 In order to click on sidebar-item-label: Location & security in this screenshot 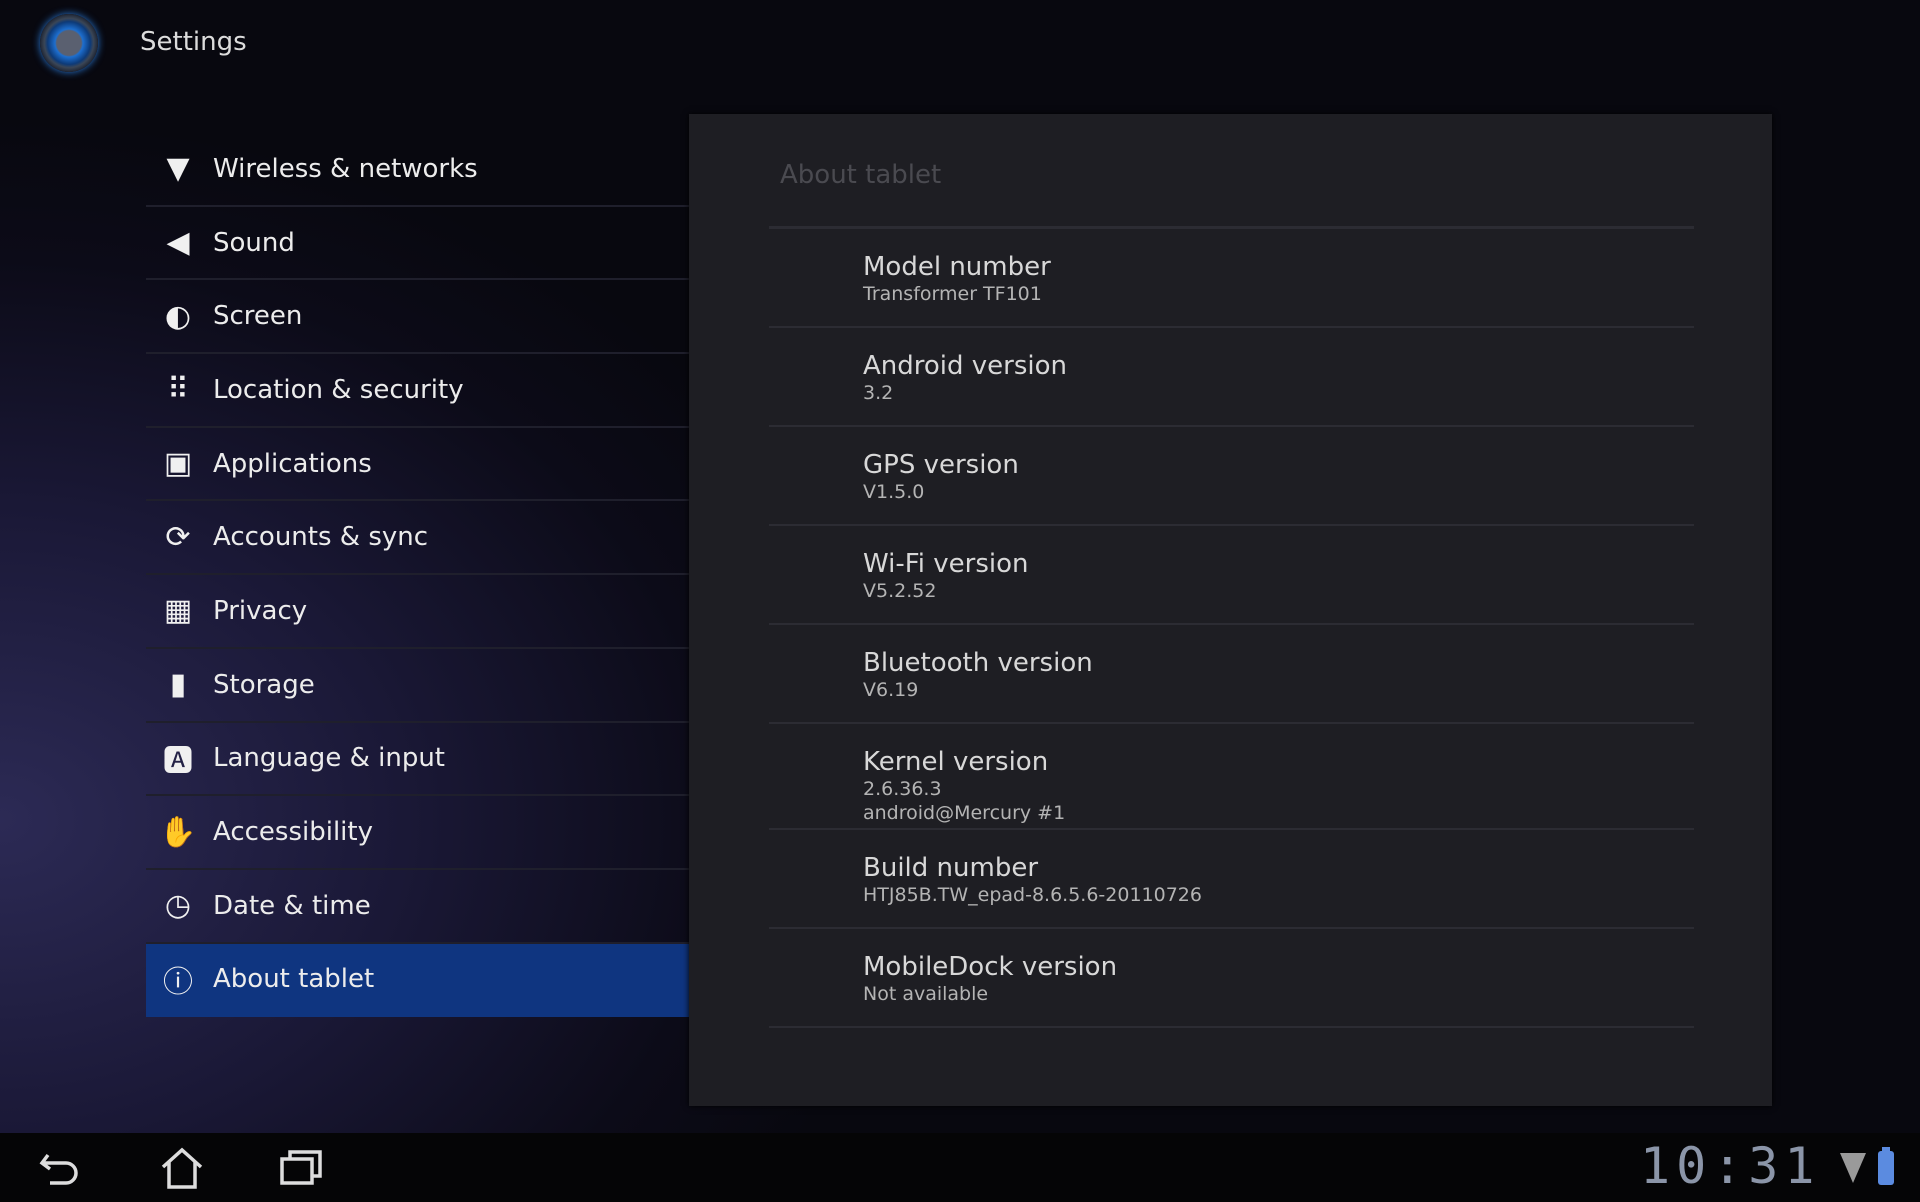, I will do `click(338, 389)`.